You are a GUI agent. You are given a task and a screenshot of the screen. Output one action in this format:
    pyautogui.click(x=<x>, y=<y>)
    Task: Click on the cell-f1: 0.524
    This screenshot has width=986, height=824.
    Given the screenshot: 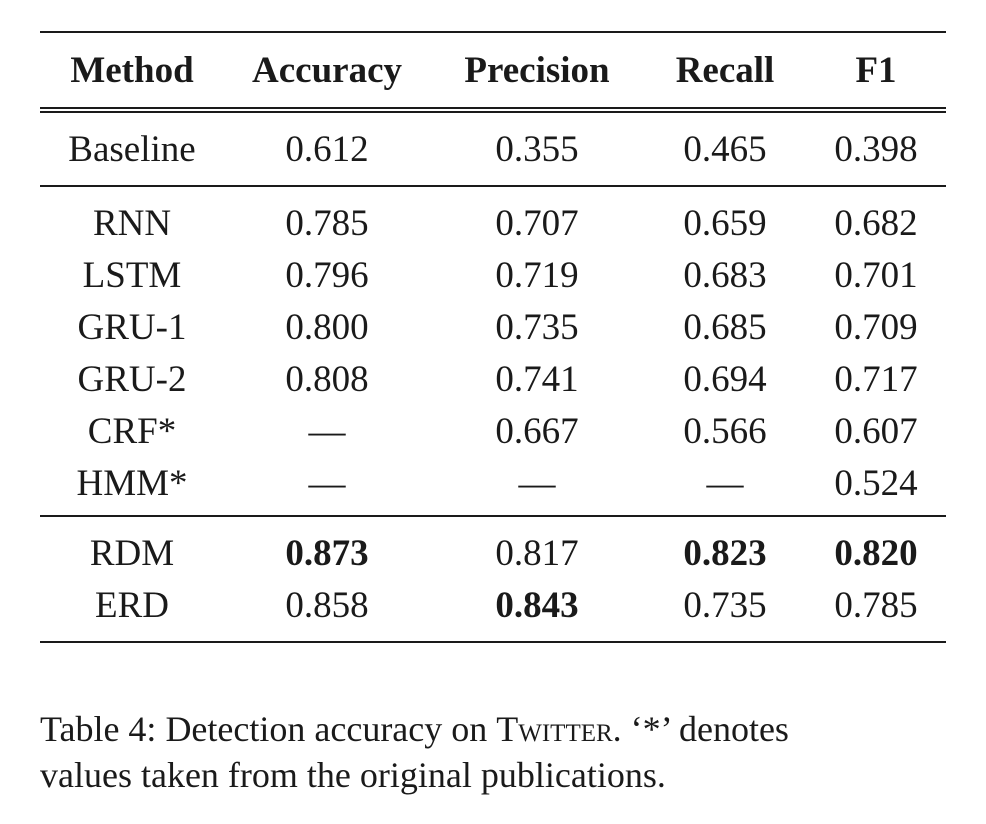 What is the action you would take?
    pyautogui.click(x=876, y=487)
    